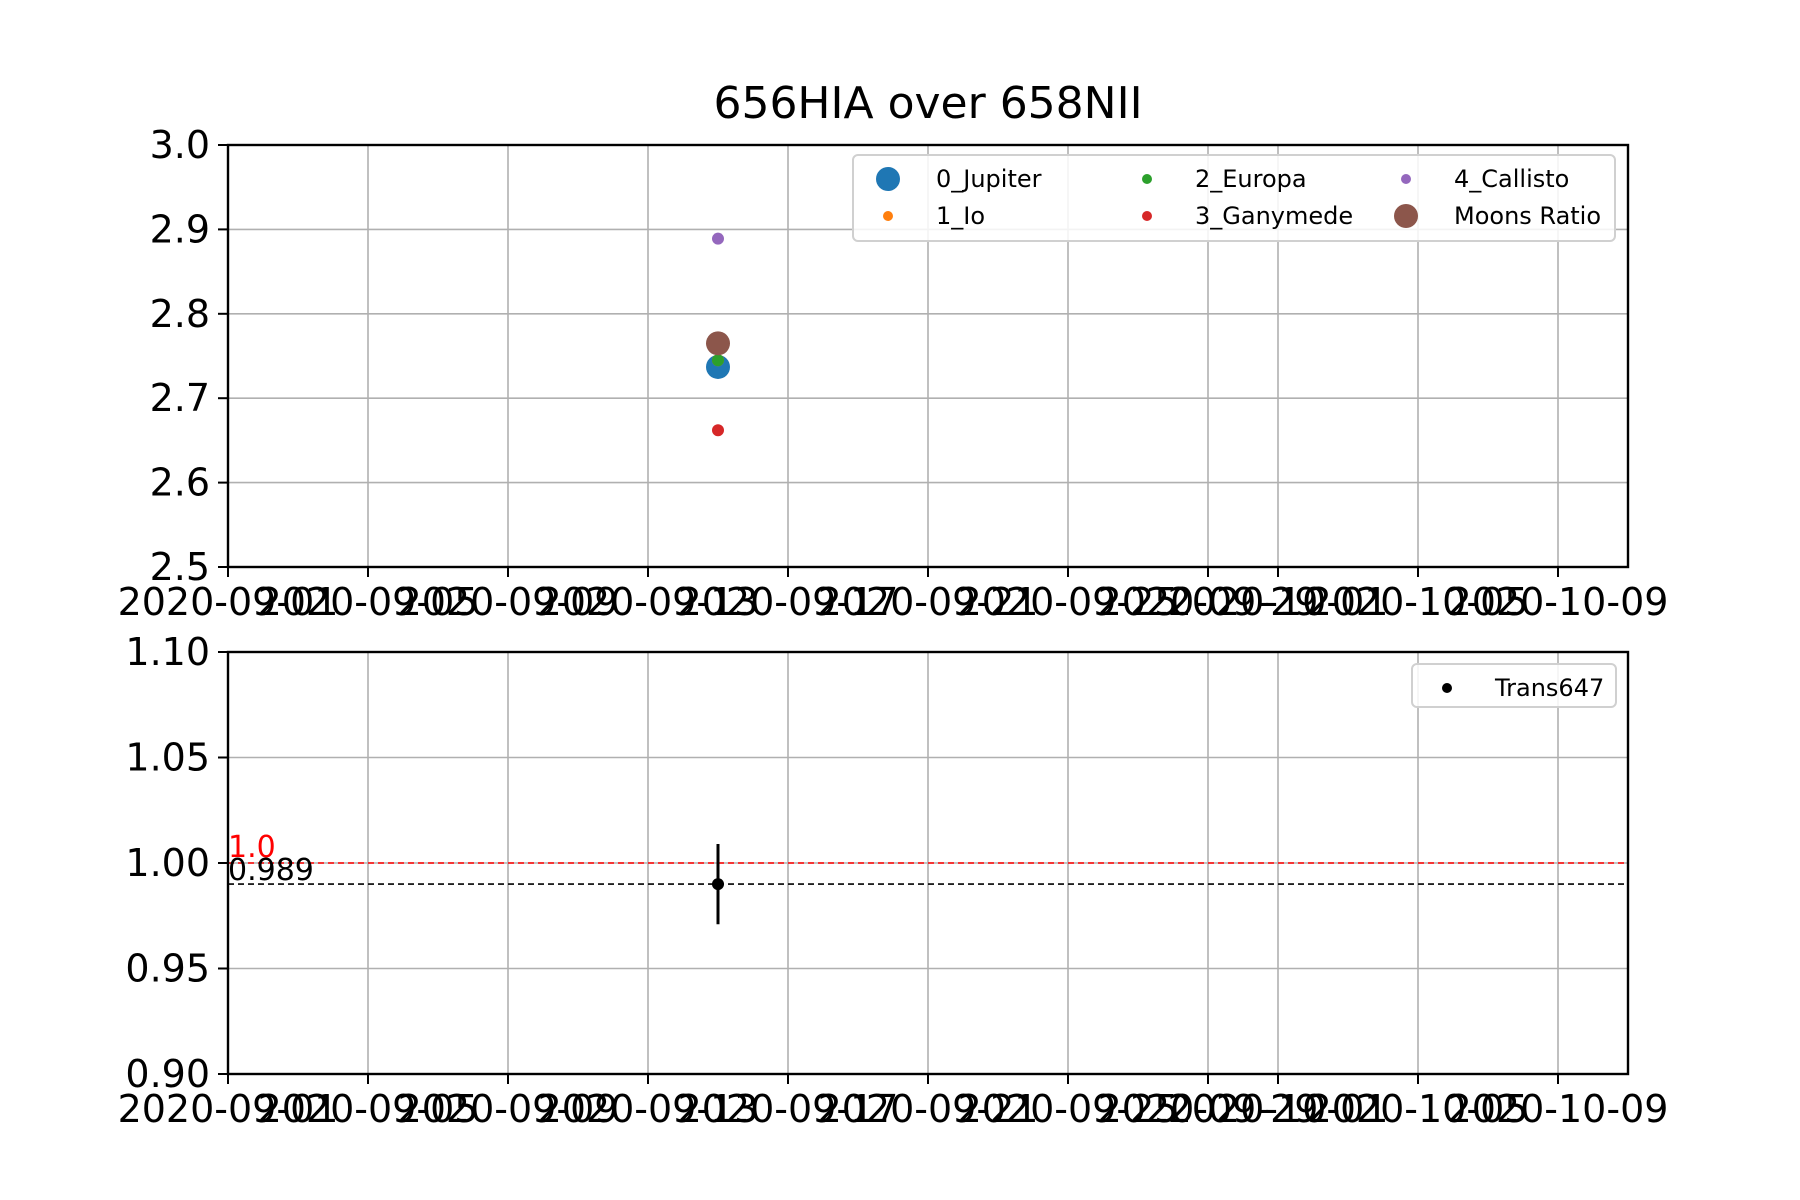  Describe the element at coordinates (927, 103) in the screenshot. I see `chart-title-0: 656HIA over 658NII` at that location.